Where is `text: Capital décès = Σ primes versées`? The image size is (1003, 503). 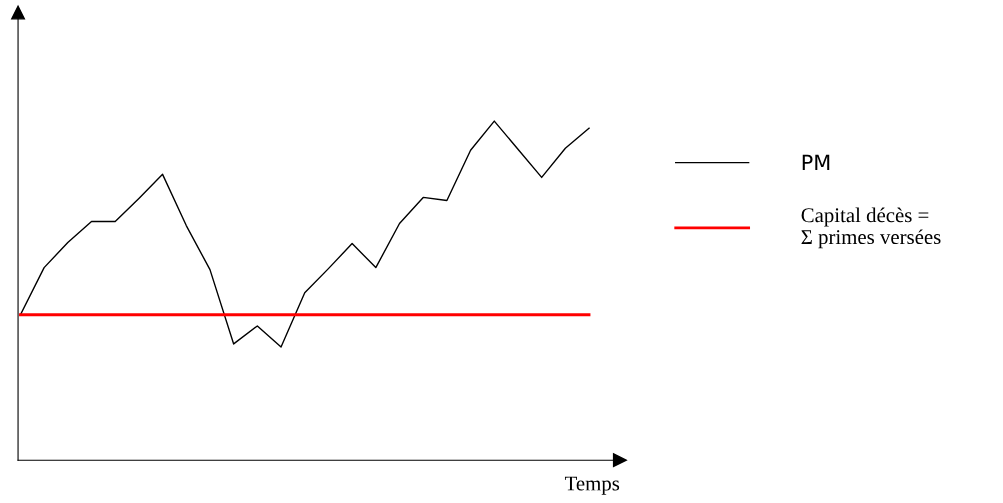
text: Capital décès = Σ primes versées is located at coordinates (871, 228).